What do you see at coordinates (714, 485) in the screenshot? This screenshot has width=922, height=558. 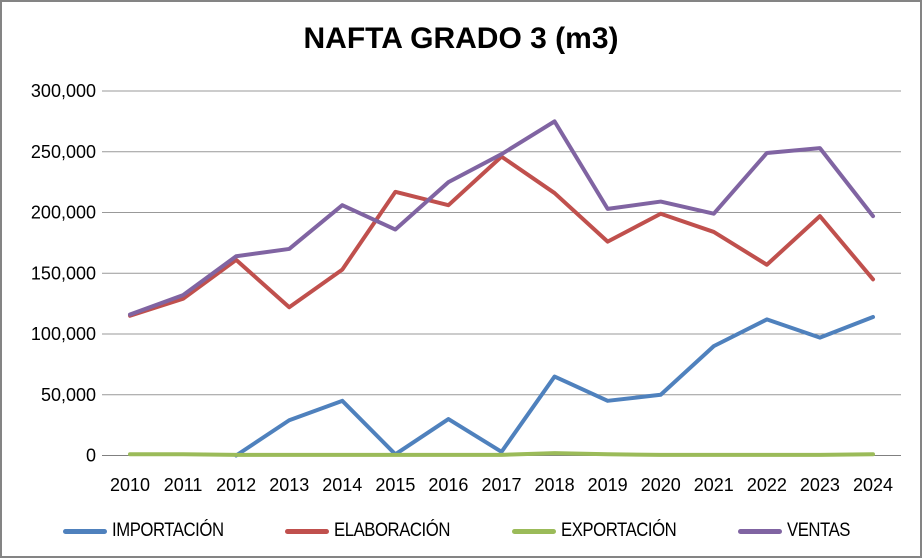 I see `x-axis-tick-label: 2021` at bounding box center [714, 485].